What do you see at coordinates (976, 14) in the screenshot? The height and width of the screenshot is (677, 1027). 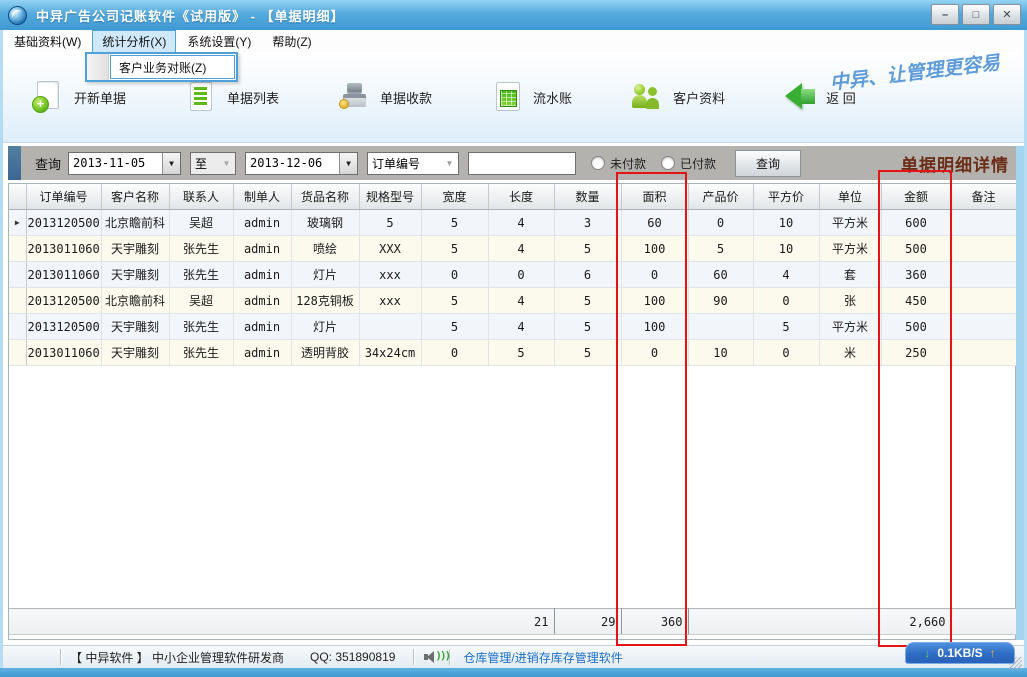 I see `maximize-button: □` at bounding box center [976, 14].